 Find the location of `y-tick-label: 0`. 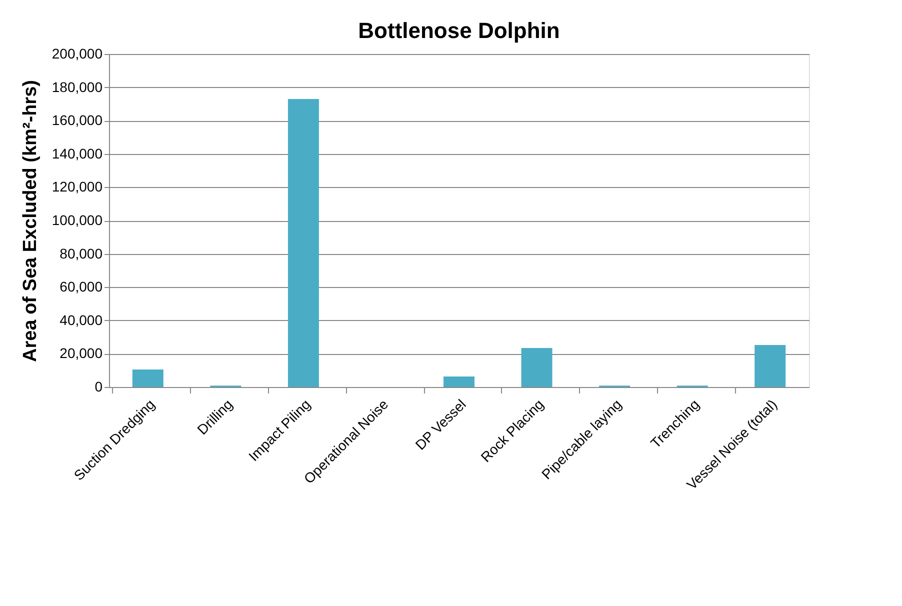

y-tick-label: 0 is located at coordinates (98, 386).